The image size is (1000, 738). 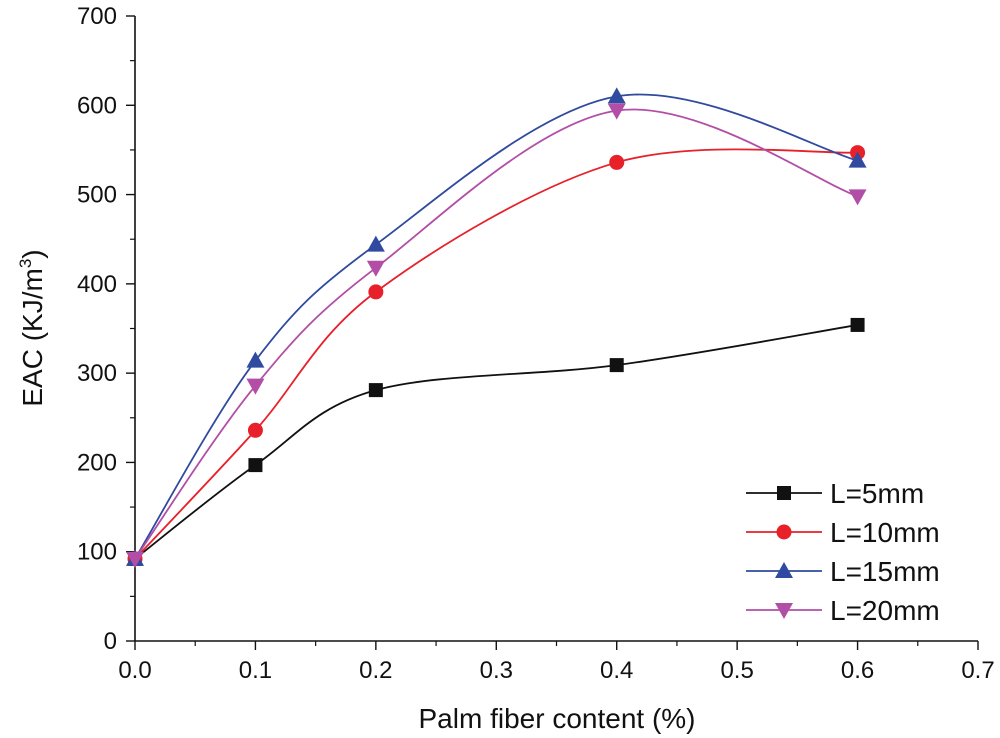 What do you see at coordinates (885, 610) in the screenshot?
I see `legend-label: L=20mm` at bounding box center [885, 610].